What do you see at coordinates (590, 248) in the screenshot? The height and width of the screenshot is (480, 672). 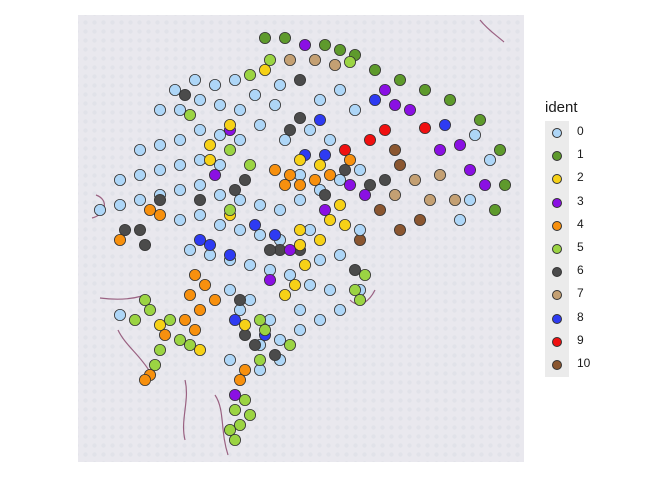 I see `legend-item-5: 5` at bounding box center [590, 248].